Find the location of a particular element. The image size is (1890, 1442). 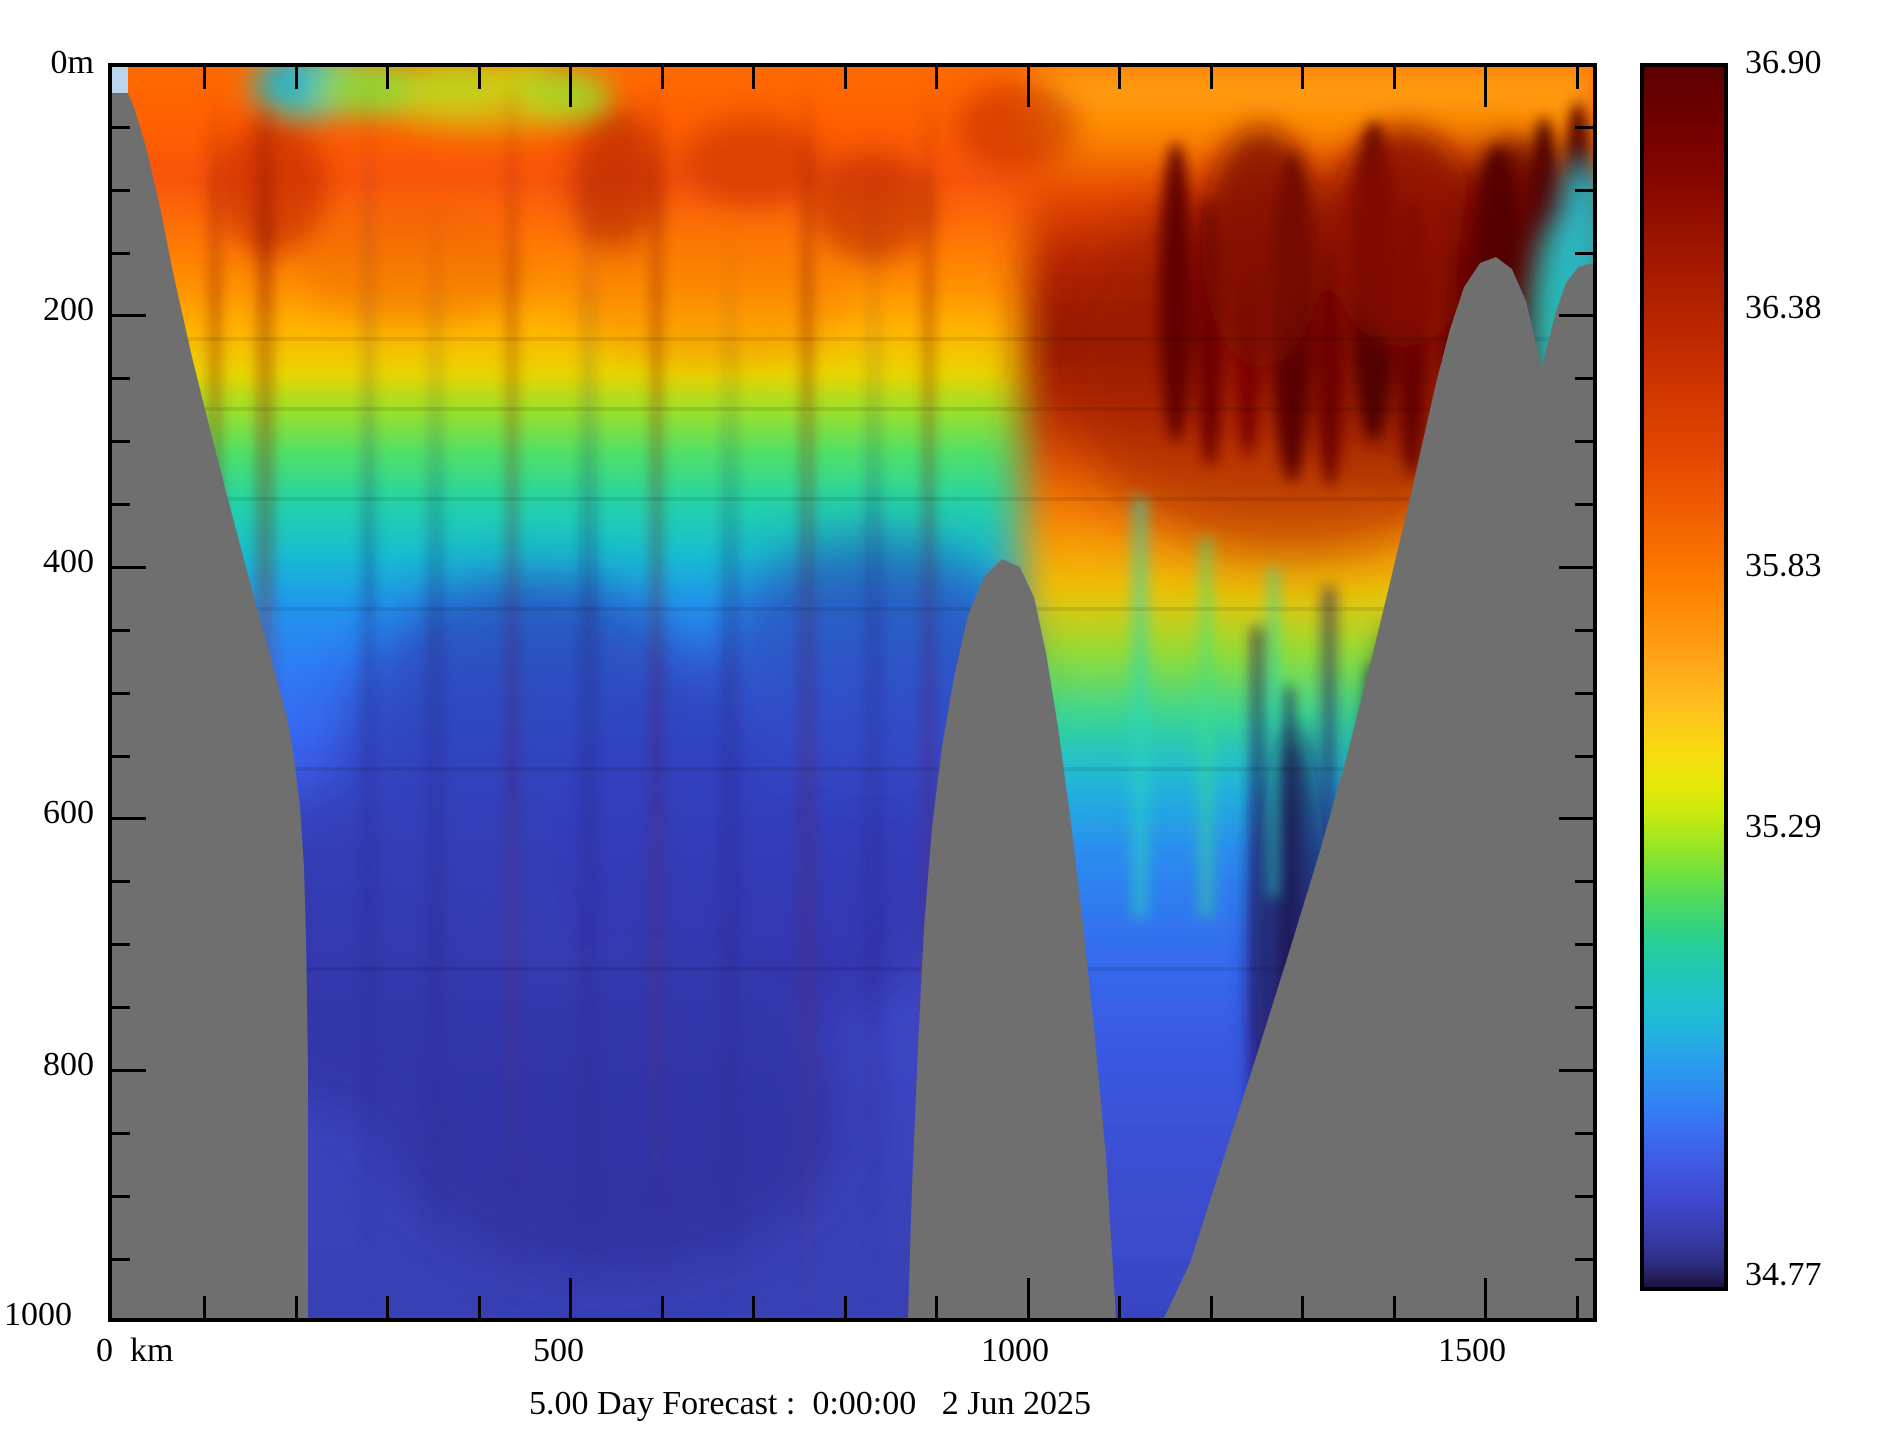

colorbar-label-max: 36.90 is located at coordinates (1783, 62).